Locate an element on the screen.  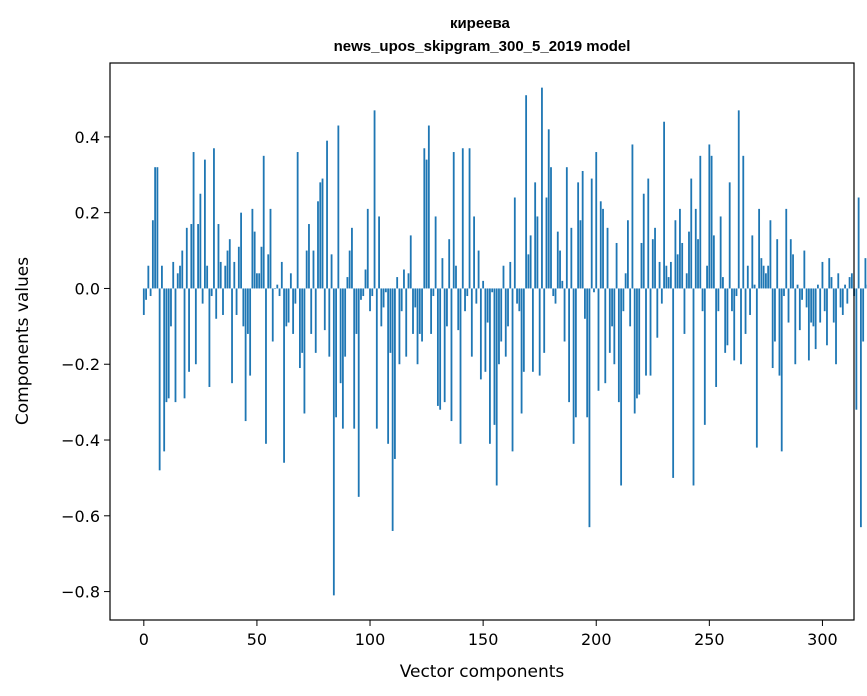
chart-title-line-2: news_upos_skipgram_300_5_2019 model is located at coordinates (482, 46).